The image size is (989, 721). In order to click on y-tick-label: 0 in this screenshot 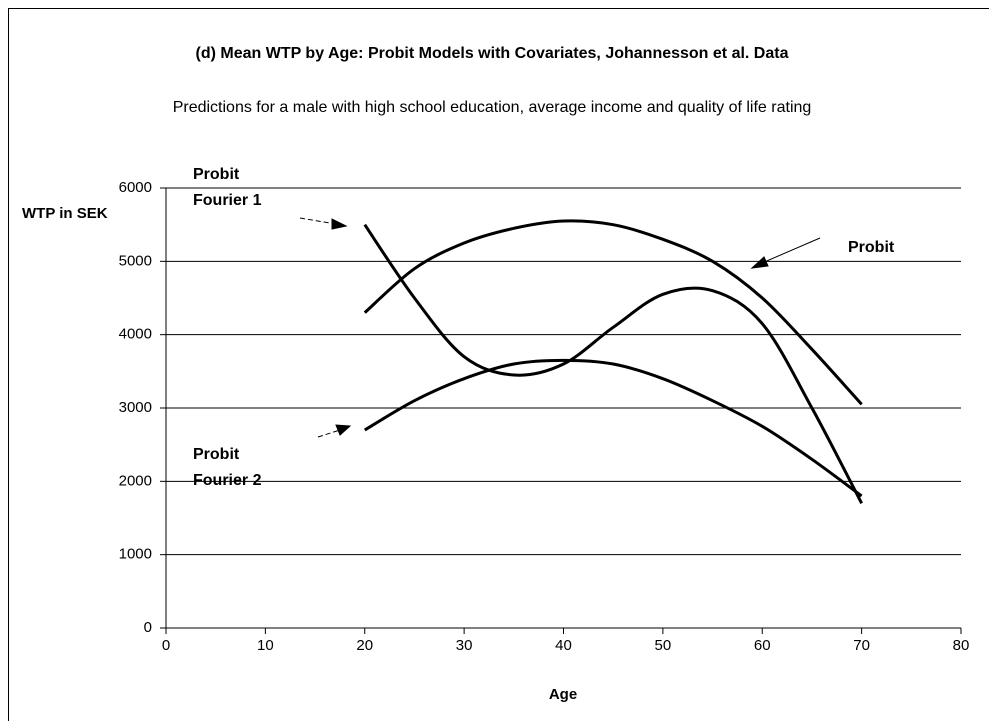, I will do `click(148, 627)`.